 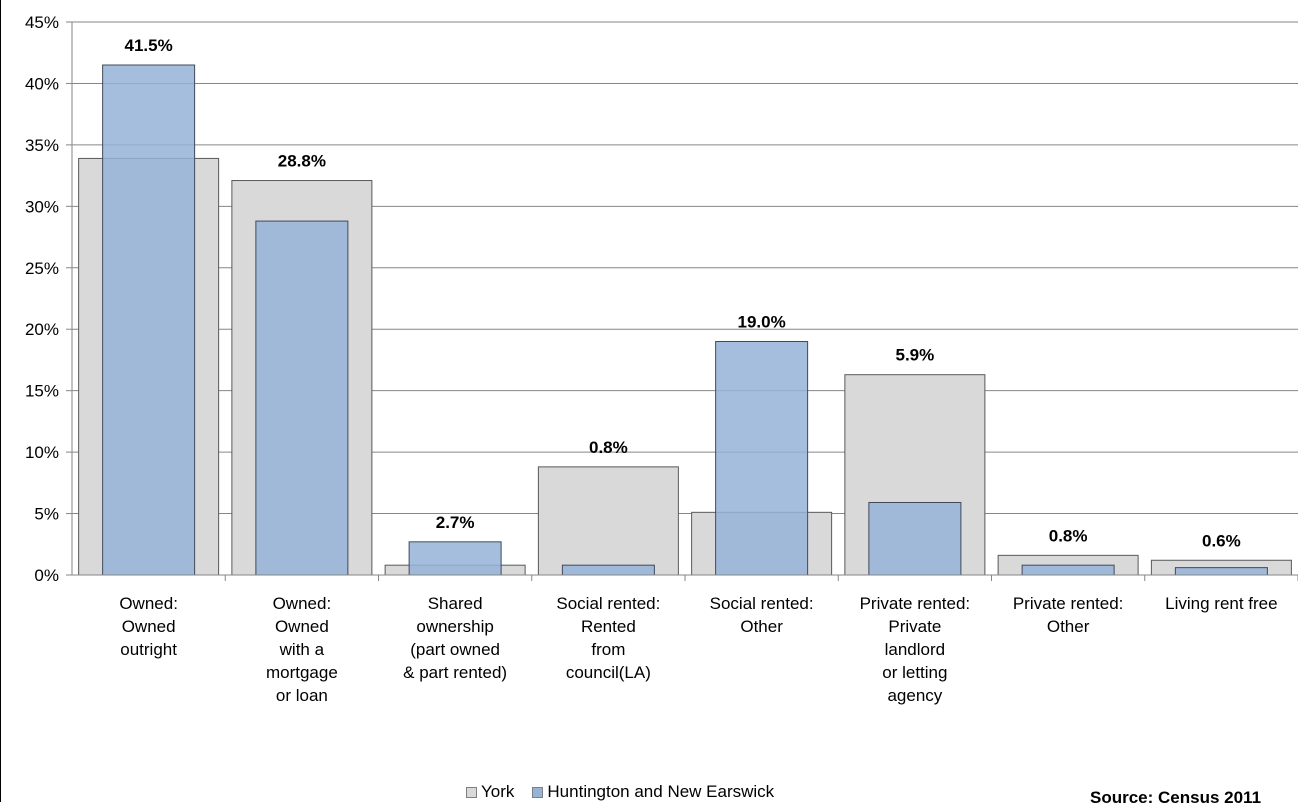 I want to click on legend: York Huntington and New Earswick, so click(x=629, y=792).